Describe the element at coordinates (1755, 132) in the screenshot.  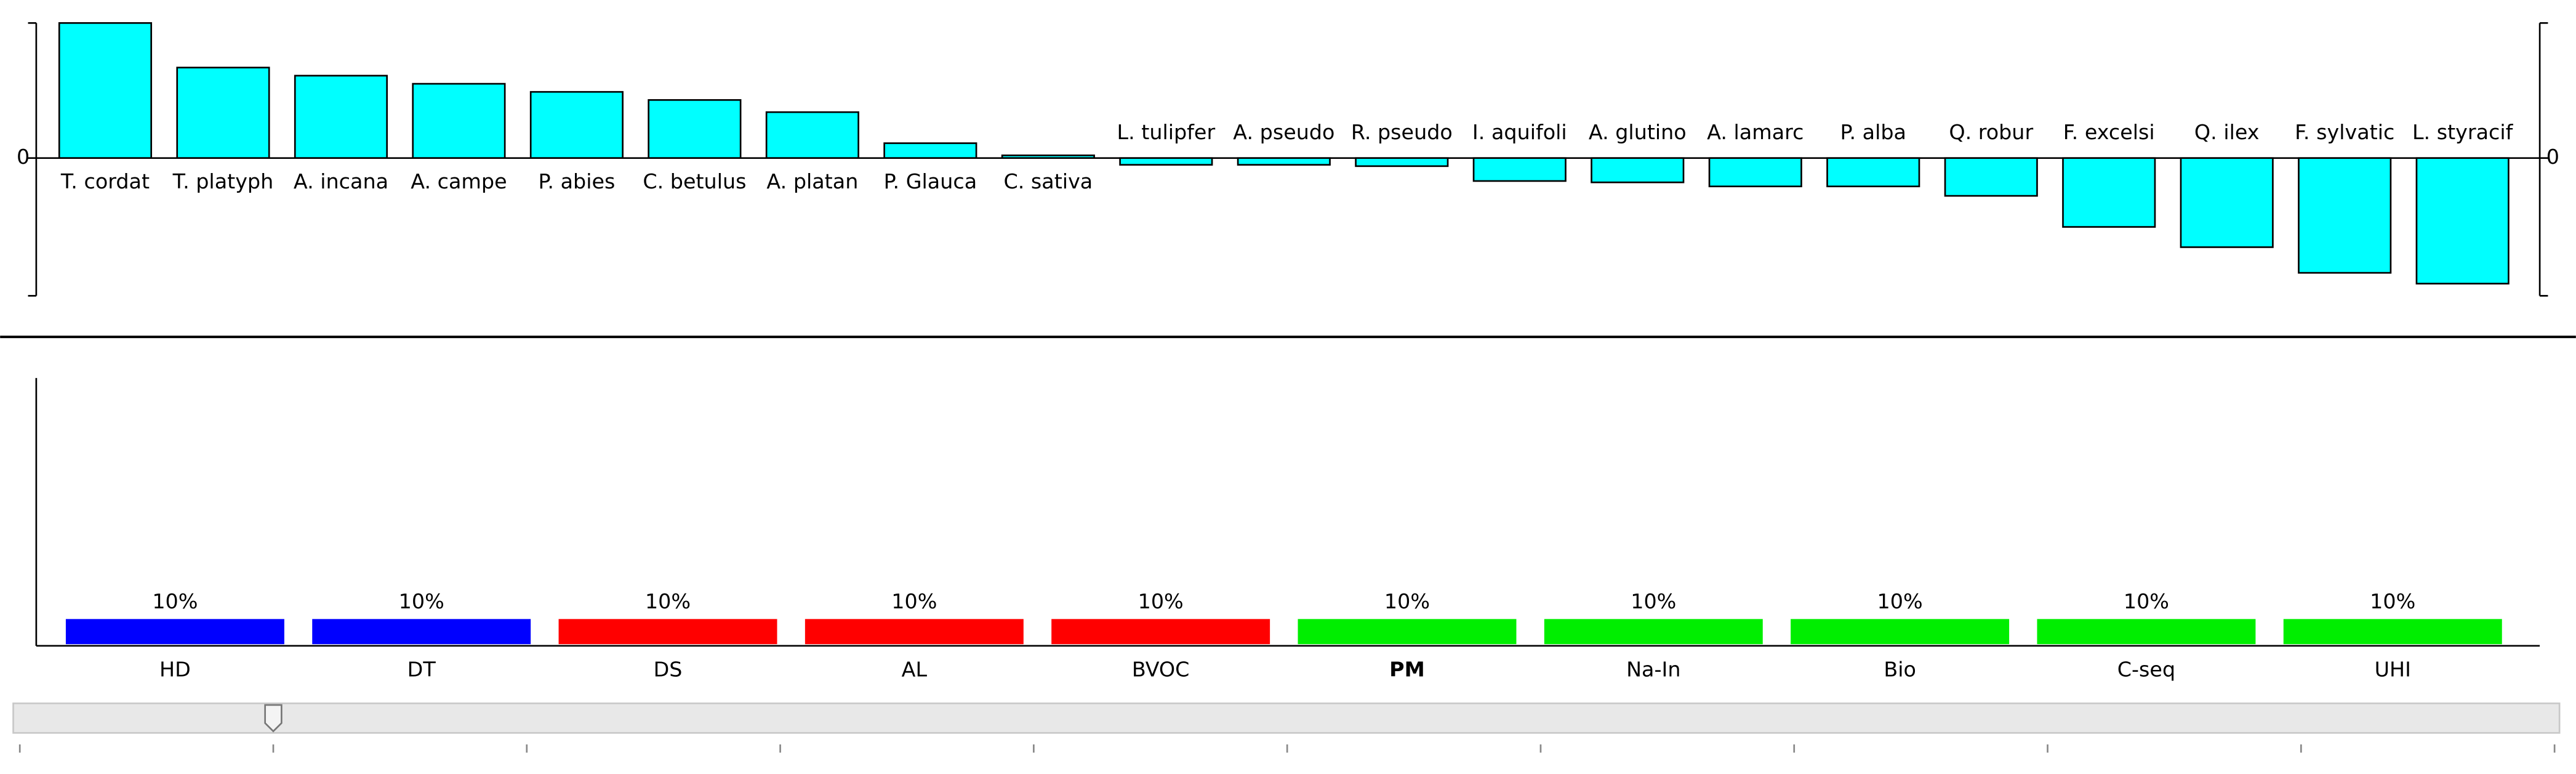
I see `category-label: A. lamarc` at that location.